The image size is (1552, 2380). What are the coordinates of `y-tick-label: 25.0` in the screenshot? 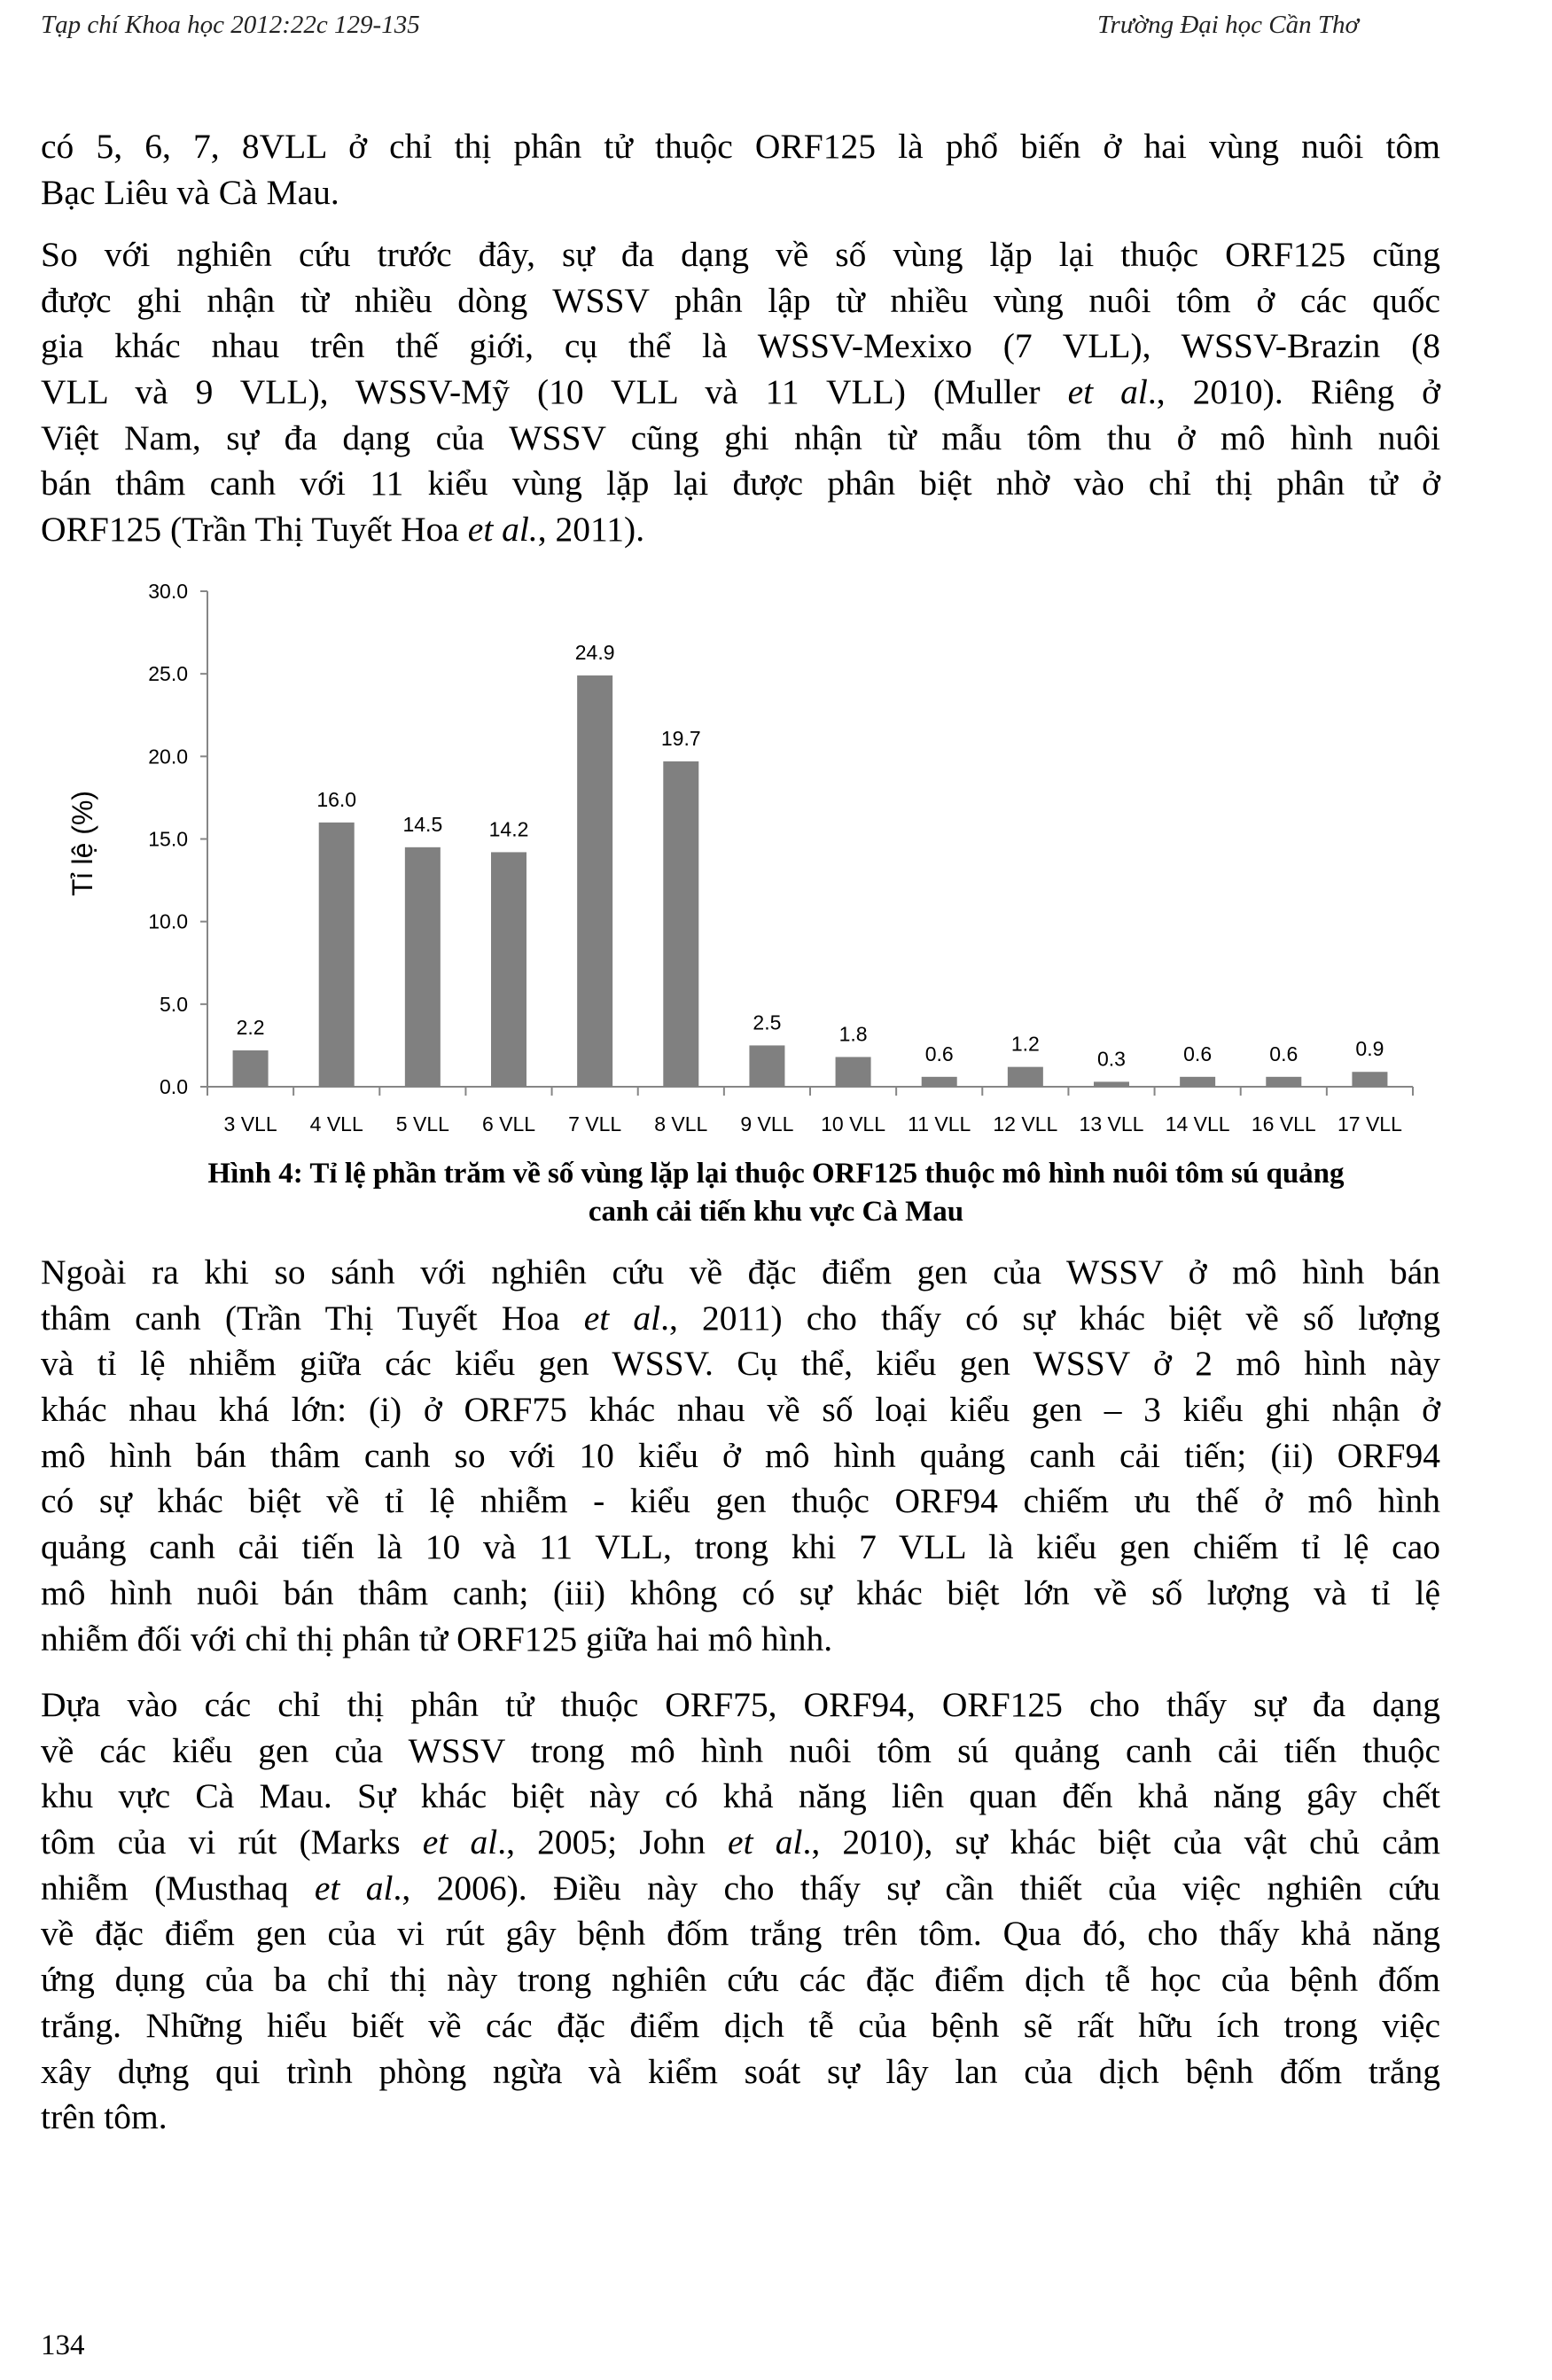 It's located at (168, 673).